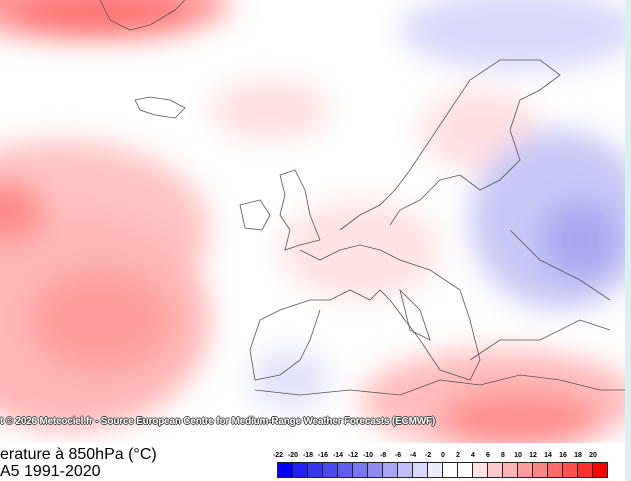  I want to click on right-edge-strip, so click(628, 240).